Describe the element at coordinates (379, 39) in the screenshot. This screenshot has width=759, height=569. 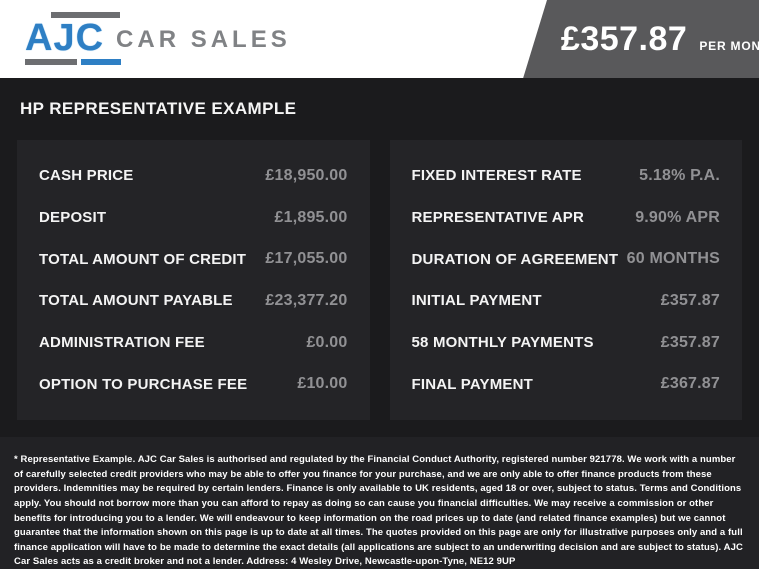
I see `header: AJC CAR SALES £357.87 PER MONTH*` at that location.